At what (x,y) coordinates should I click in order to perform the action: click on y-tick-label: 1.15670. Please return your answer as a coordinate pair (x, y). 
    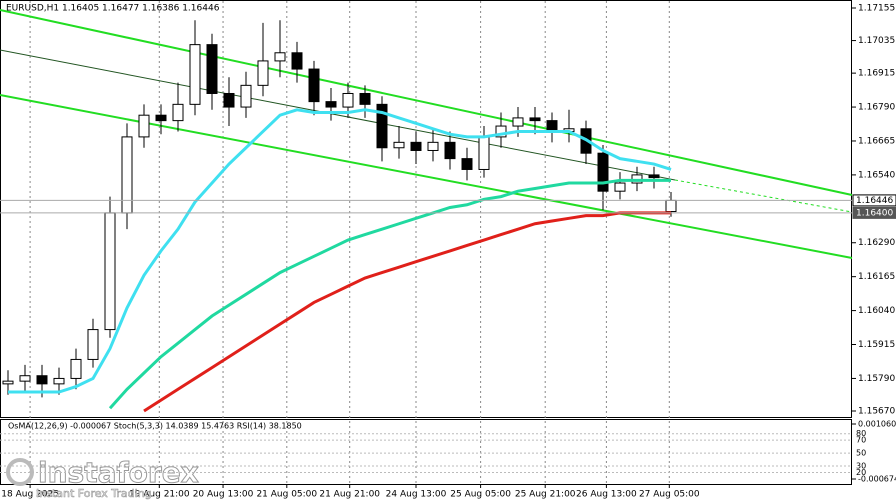
    Looking at the image, I should click on (876, 412).